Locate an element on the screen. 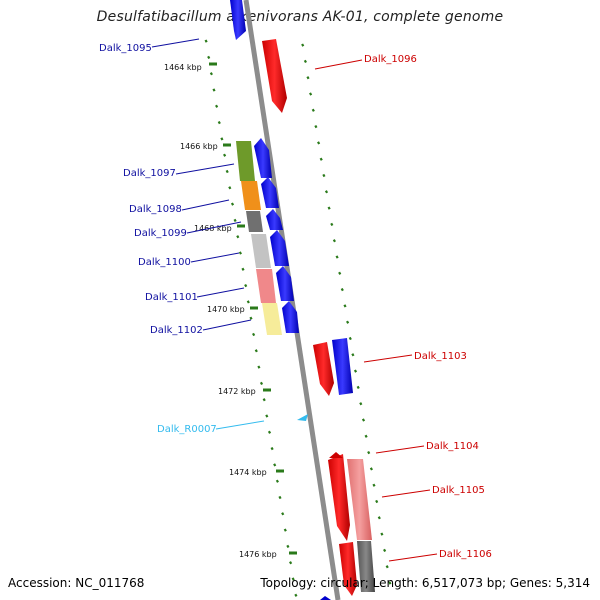 The image size is (600, 600). kbp-label: 1474 kbp is located at coordinates (248, 472).